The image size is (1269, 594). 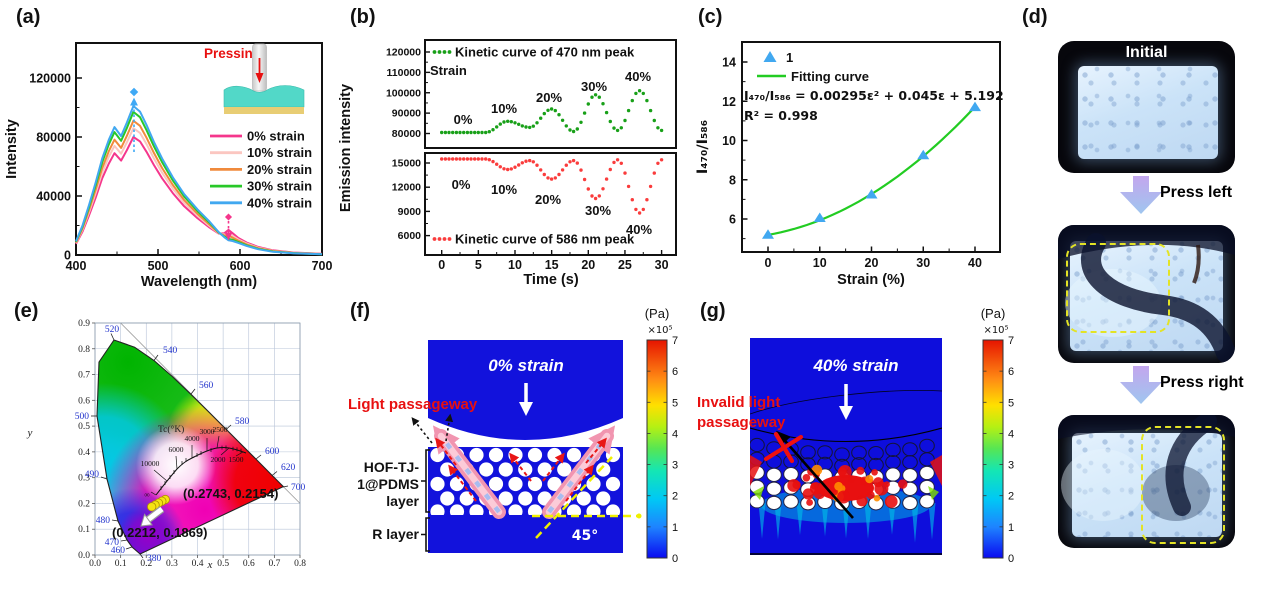 What do you see at coordinates (1147, 485) in the screenshot?
I see `luminescent-film` at bounding box center [1147, 485].